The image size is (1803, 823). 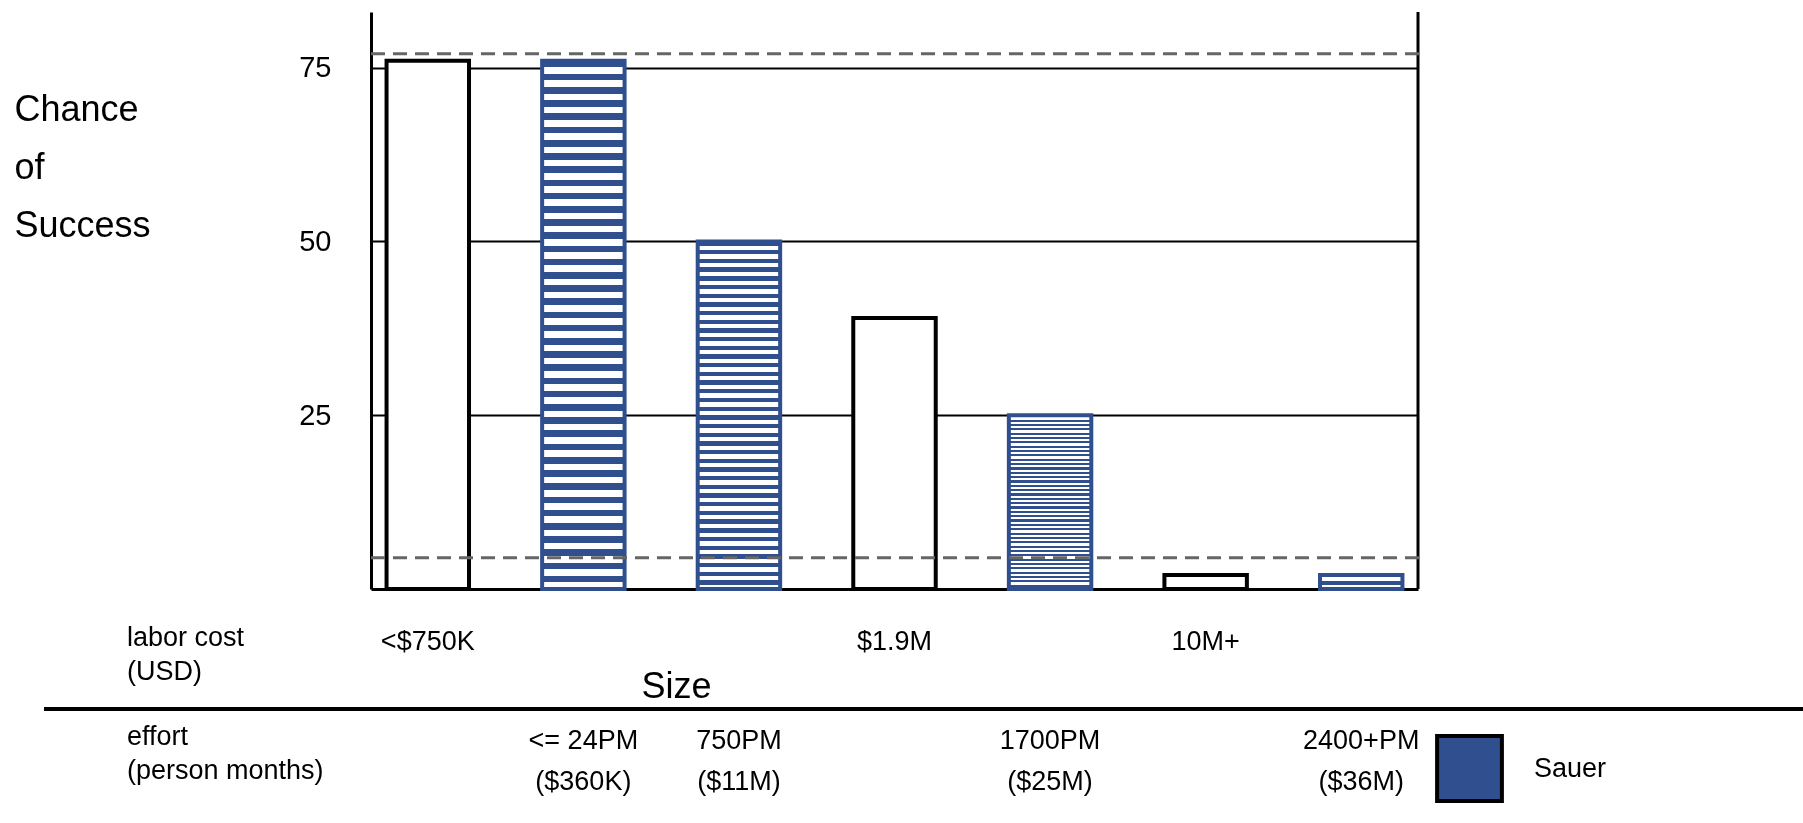 I want to click on x-axis-title: Size, so click(x=676, y=685).